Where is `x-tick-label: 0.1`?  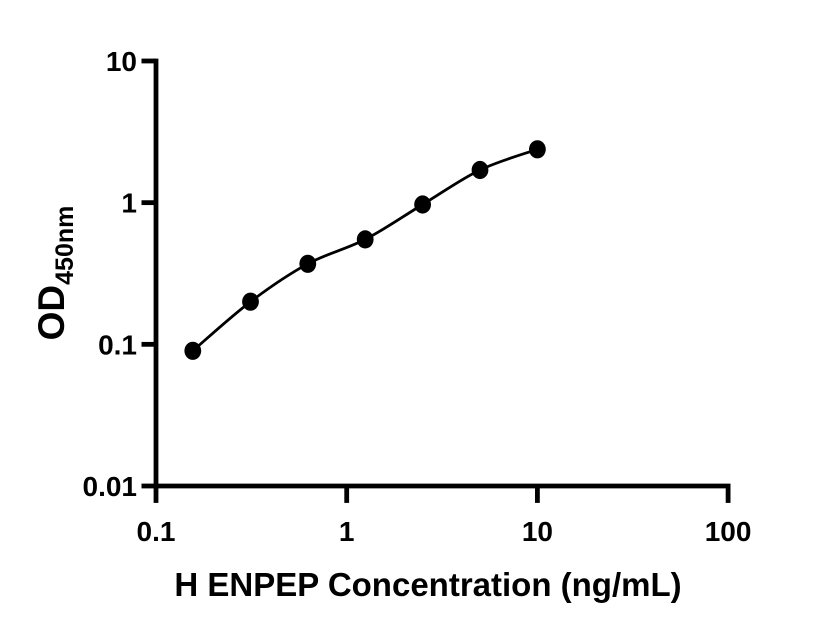
x-tick-label: 0.1 is located at coordinates (156, 531).